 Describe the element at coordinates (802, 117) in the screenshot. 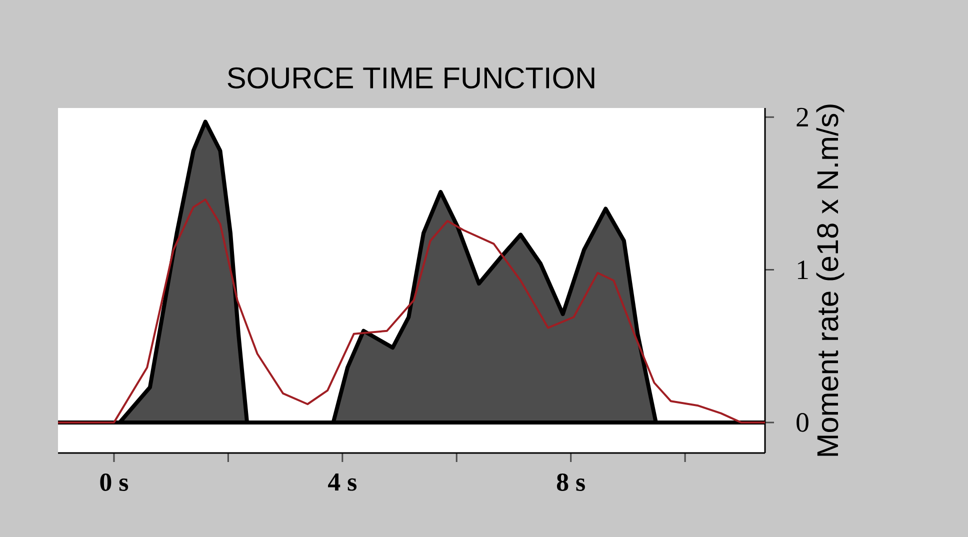

I see `y-tick-label: 2` at that location.